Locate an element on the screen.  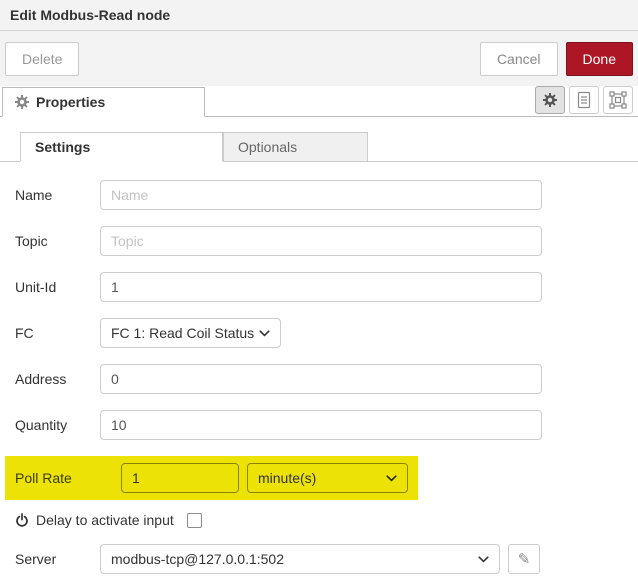
tab-properties: Properties is located at coordinates (103, 102).